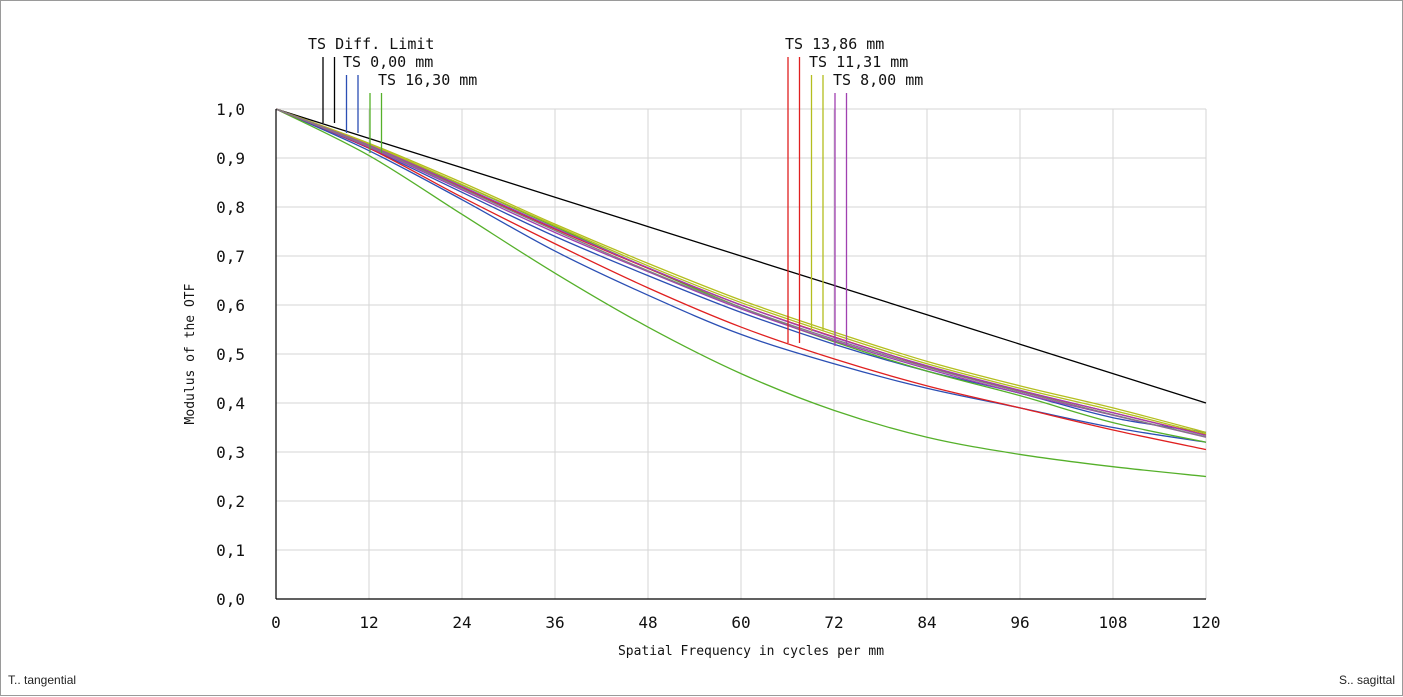 This screenshot has width=1403, height=697. What do you see at coordinates (230, 354) in the screenshot?
I see `y-tick-label: 0,5` at bounding box center [230, 354].